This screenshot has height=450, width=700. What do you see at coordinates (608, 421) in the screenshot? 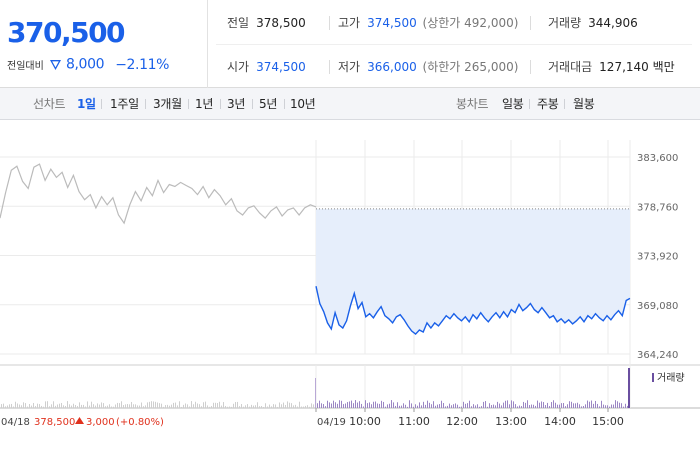
I see `x-time-label: 15:00` at bounding box center [608, 421].